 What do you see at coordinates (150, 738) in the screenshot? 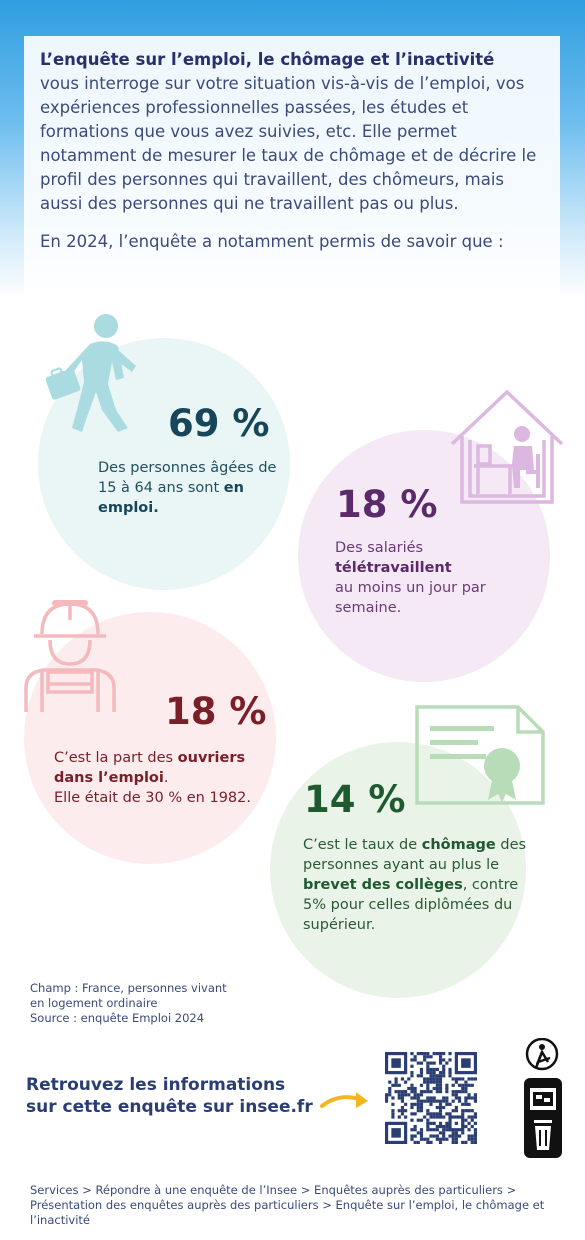
I see `stat-circle-workers` at bounding box center [150, 738].